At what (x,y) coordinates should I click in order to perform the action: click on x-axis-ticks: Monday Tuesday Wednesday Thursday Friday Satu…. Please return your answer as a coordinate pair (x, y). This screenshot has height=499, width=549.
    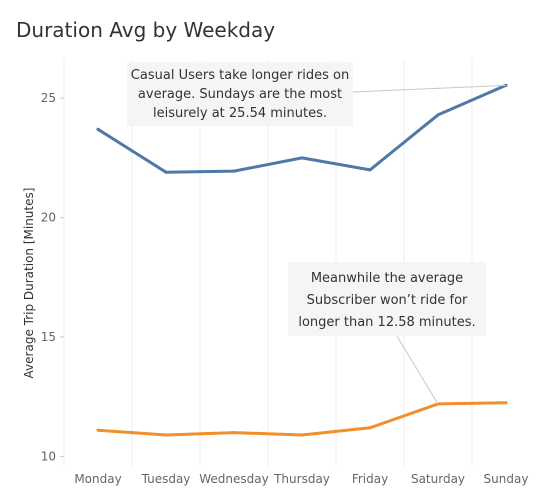
    Looking at the image, I should click on (301, 479).